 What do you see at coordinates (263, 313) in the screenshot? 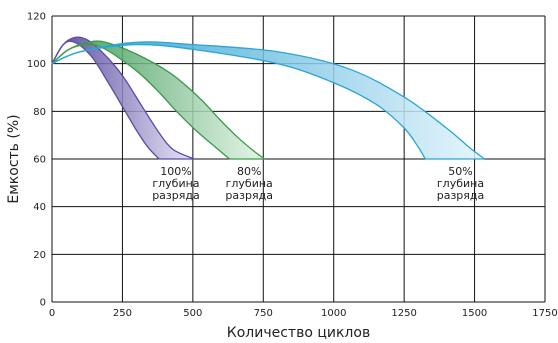
I see `x-tick-label: 750` at bounding box center [263, 313].